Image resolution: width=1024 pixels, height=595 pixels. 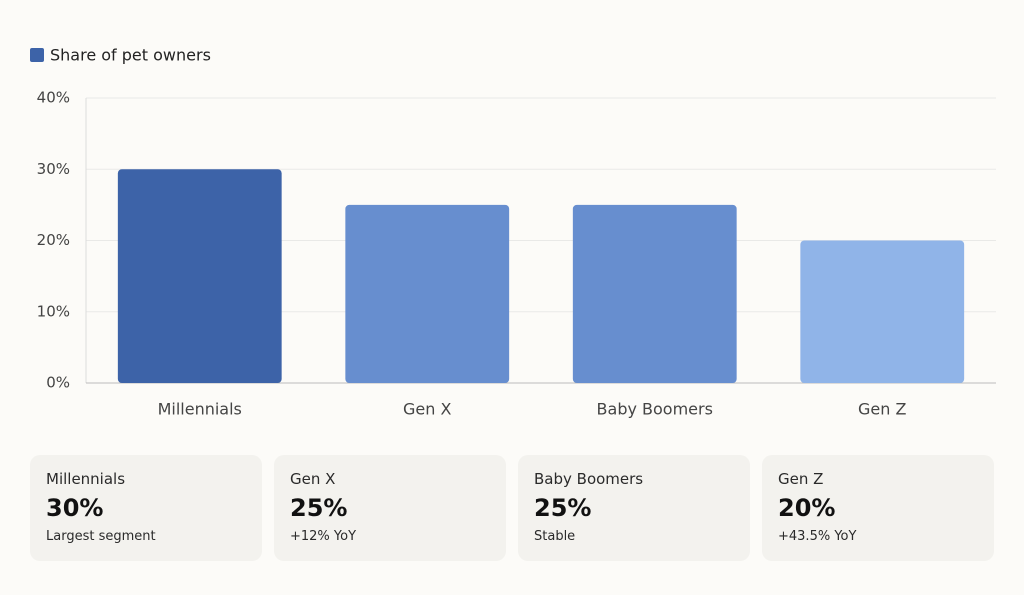 What do you see at coordinates (655, 409) in the screenshot?
I see `x-tick-label: Baby Boomers` at bounding box center [655, 409].